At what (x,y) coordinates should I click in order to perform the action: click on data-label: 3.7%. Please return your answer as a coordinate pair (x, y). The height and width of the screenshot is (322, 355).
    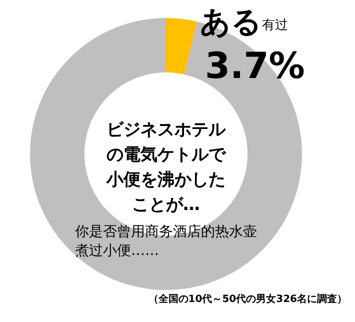
    Looking at the image, I should click on (255, 66).